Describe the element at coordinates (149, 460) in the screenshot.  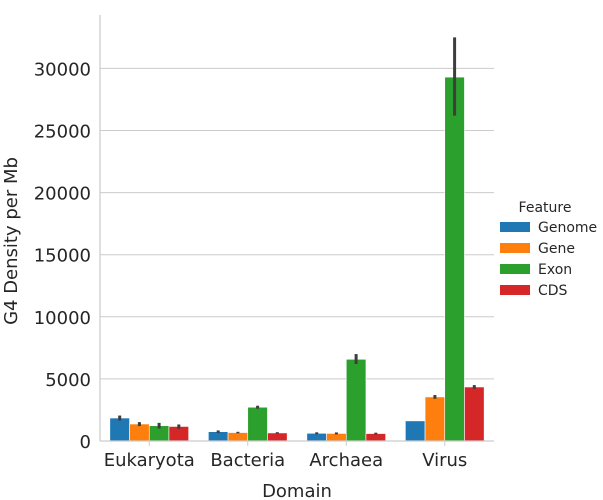
I see `x-tick-label: Eukaryota` at that location.